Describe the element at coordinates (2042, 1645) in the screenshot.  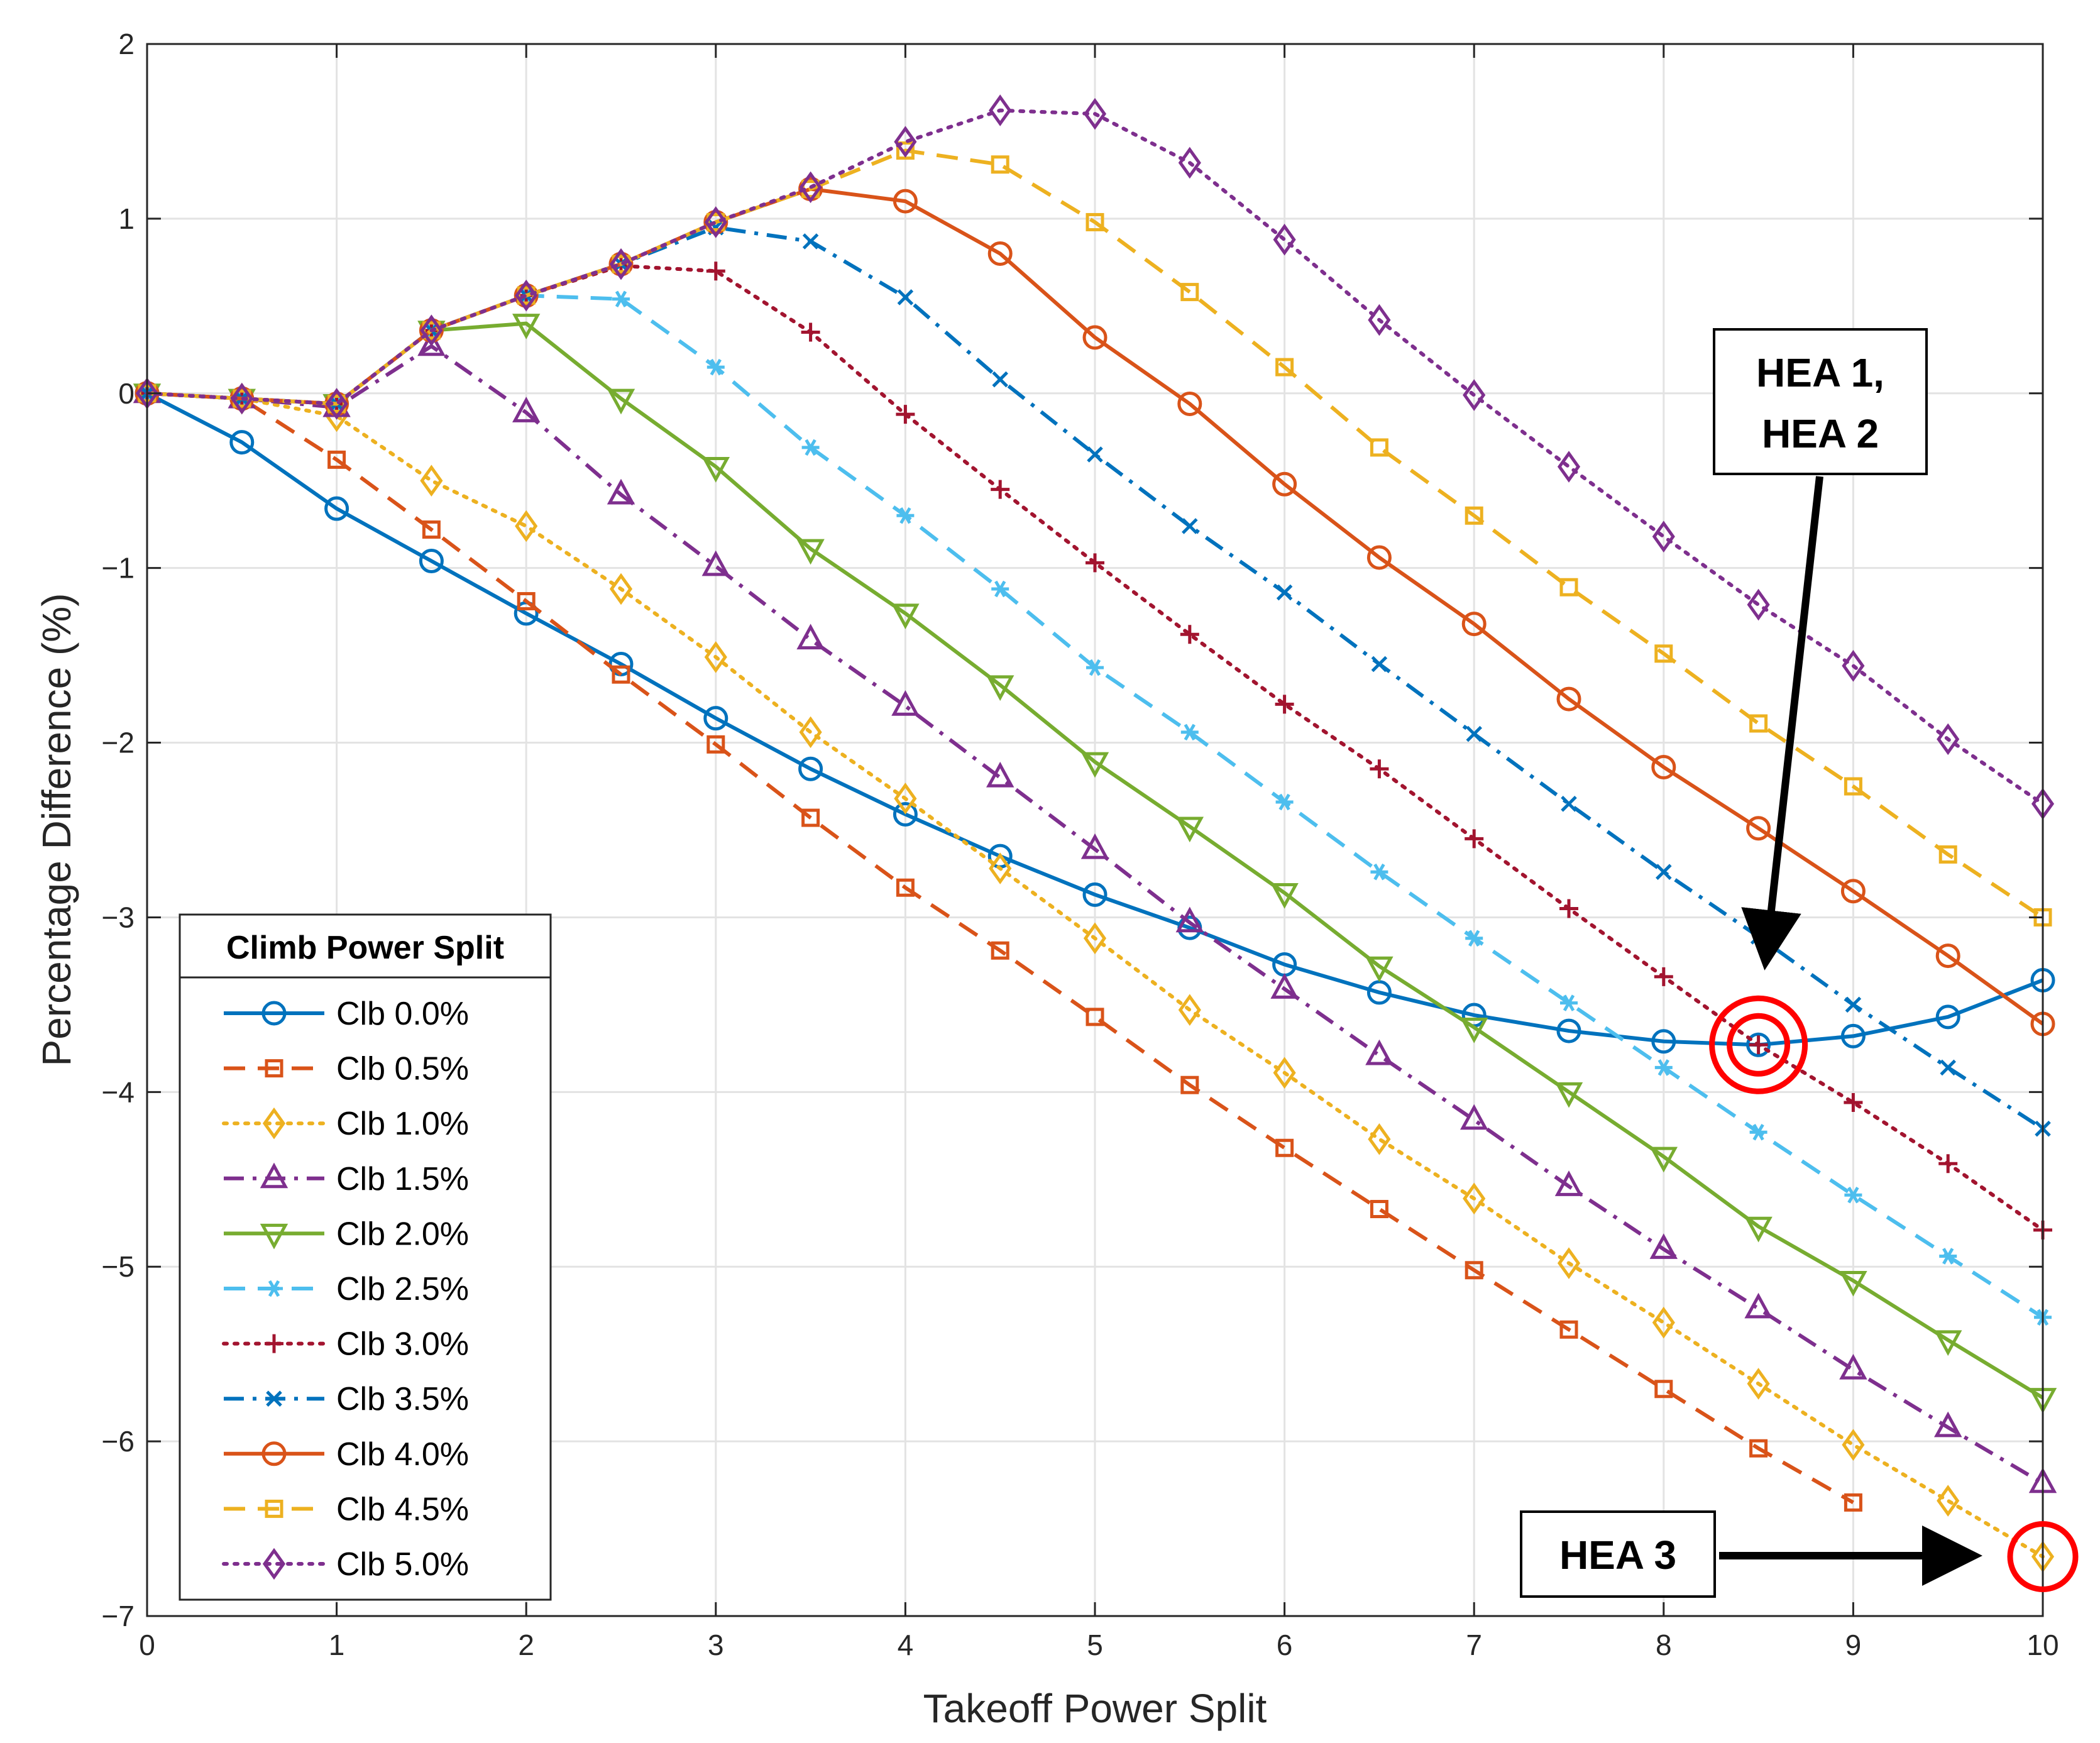
I see `x-tick-label: 10` at that location.